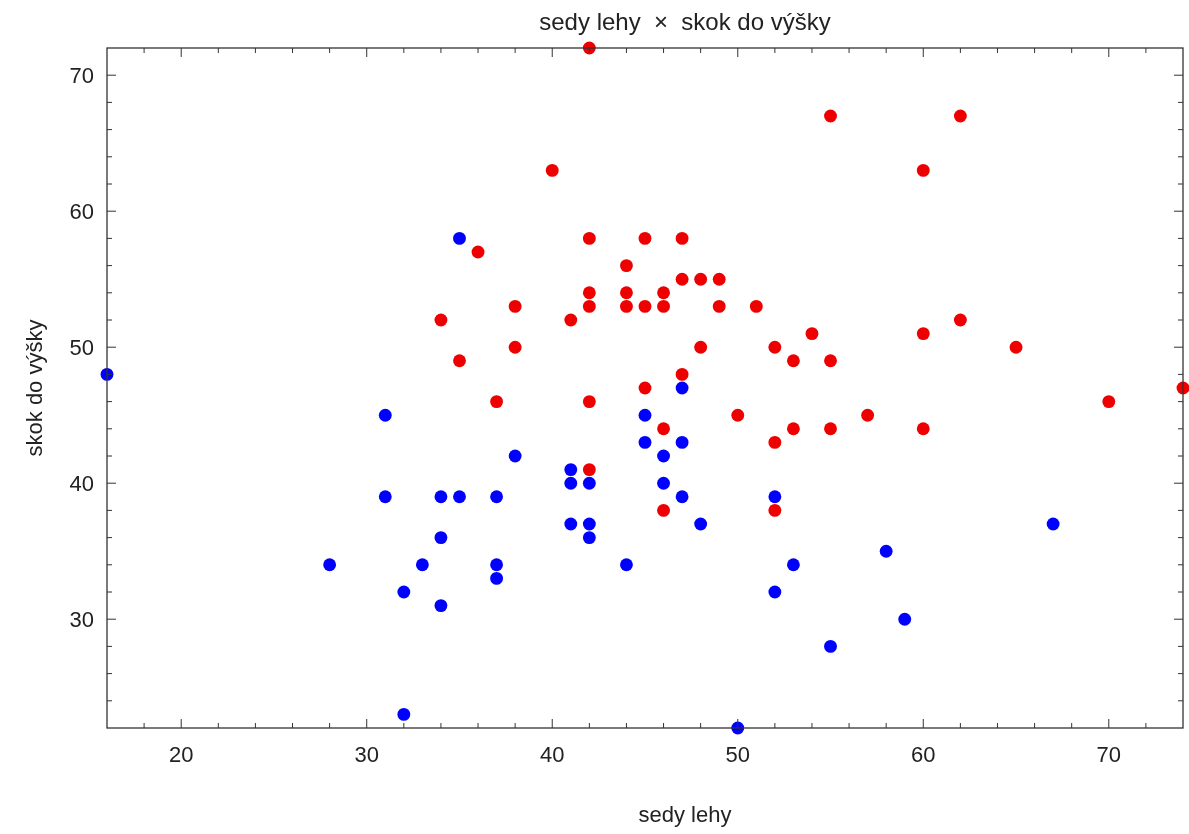 This screenshot has height=834, width=1189. I want to click on x-tick-label: 30, so click(366, 754).